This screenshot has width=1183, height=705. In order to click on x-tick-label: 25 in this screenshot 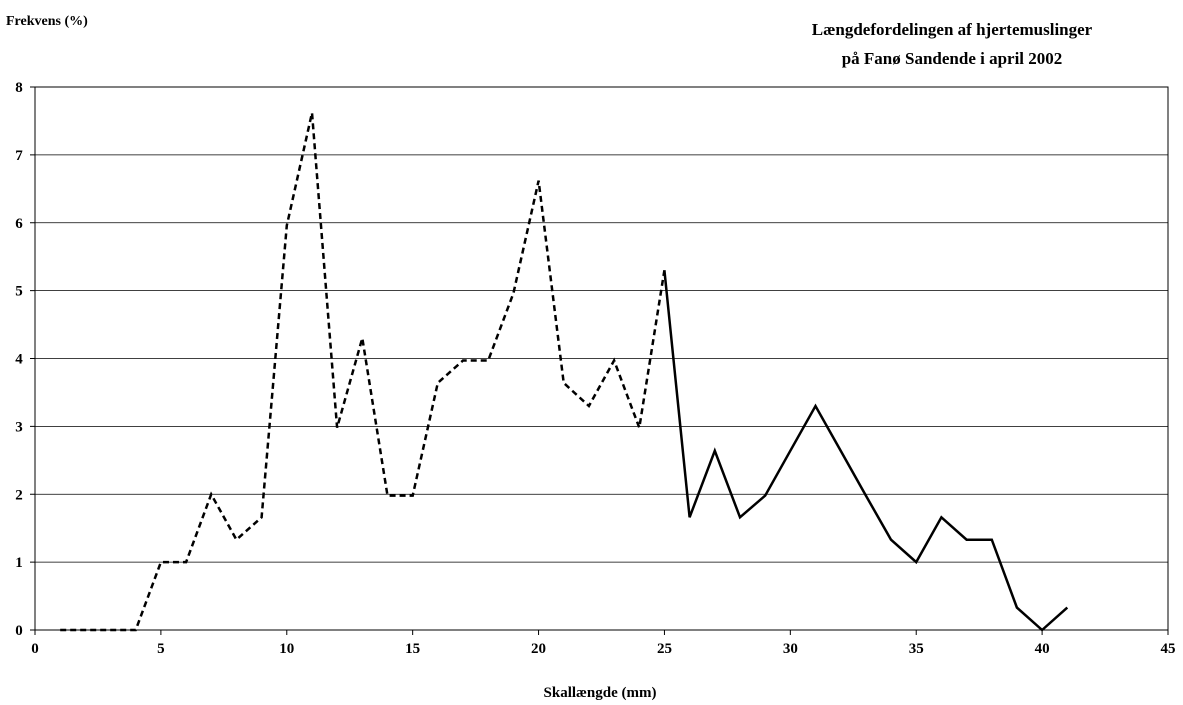, I will do `click(664, 649)`.